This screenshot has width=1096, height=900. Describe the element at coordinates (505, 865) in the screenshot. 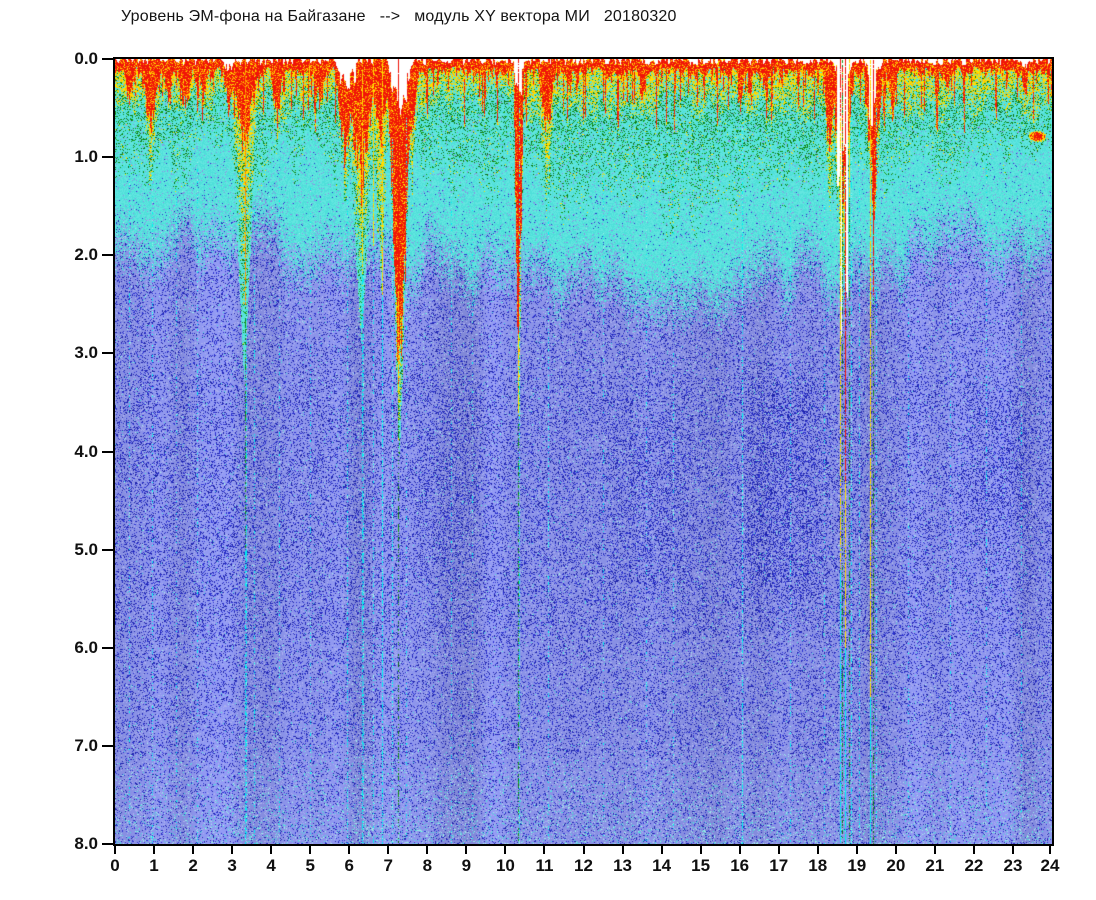

I see `x-axis-label: 10` at that location.